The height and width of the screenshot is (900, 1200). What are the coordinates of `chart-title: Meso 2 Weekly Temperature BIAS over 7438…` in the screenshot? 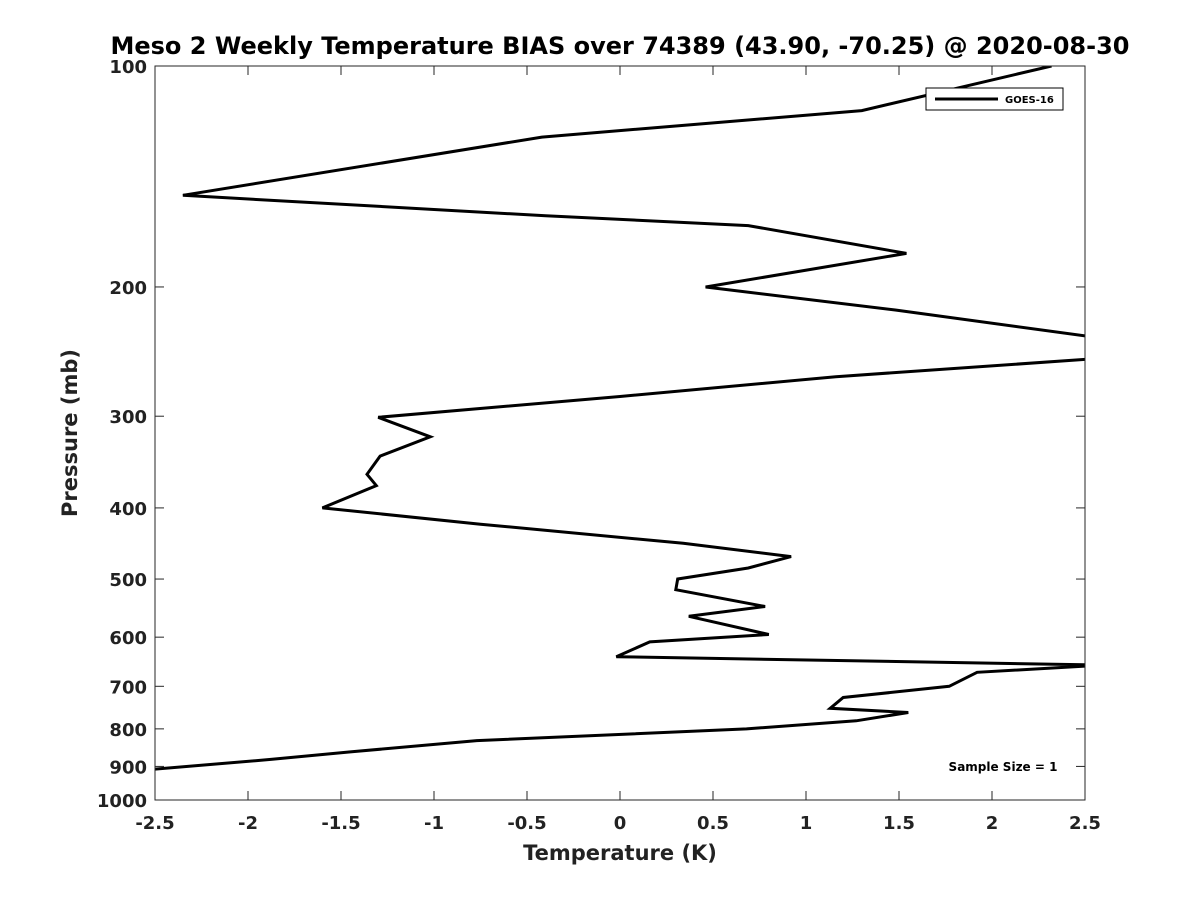 It's located at (619, 46).